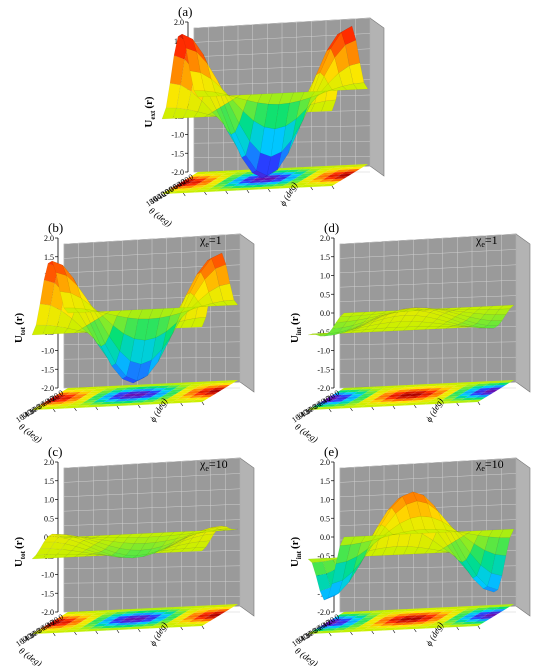 Image resolution: width=550 pixels, height=666 pixels. I want to click on chi-value: =1, so click(491, 240).